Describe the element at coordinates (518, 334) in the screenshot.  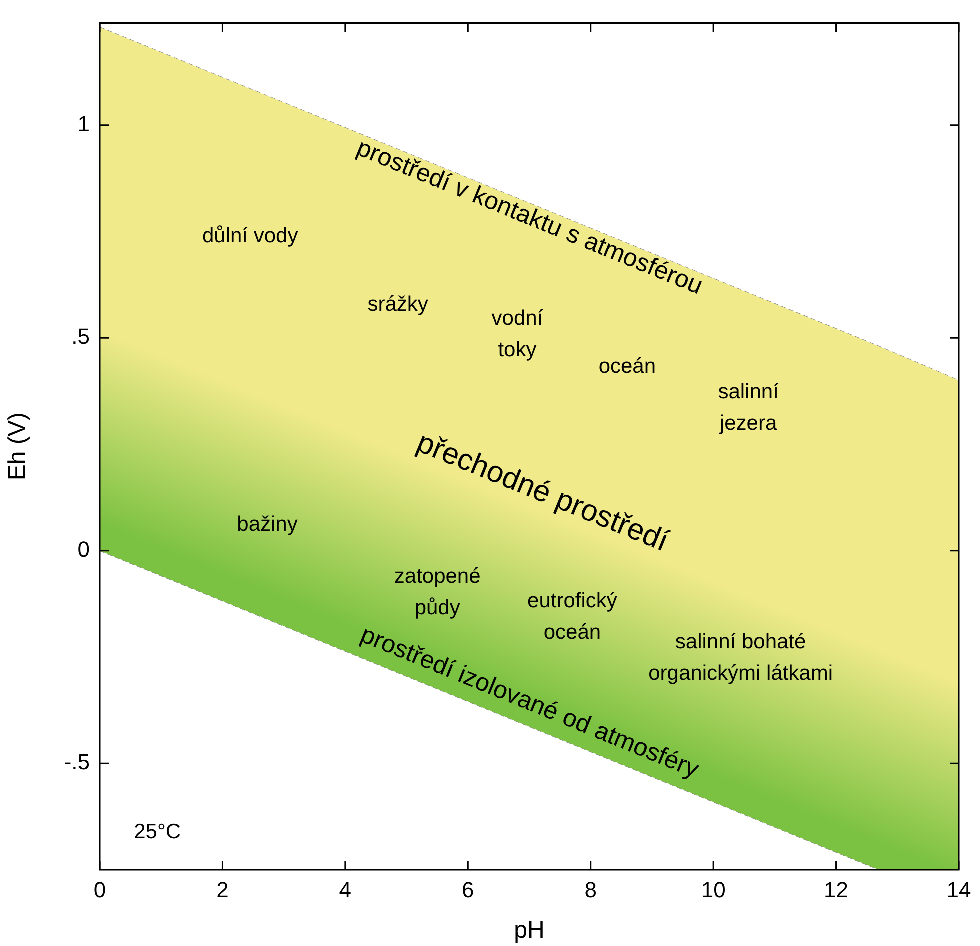
I see `annotation: vodní toky` at that location.